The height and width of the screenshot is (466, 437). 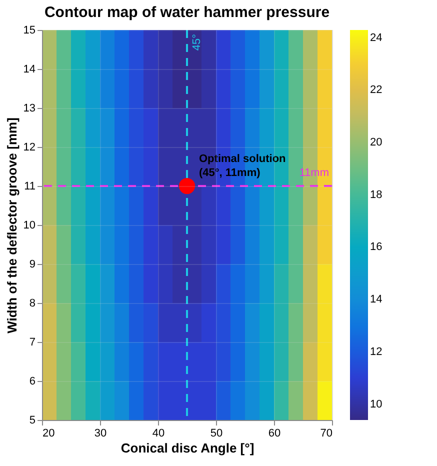 What do you see at coordinates (32, 304) in the screenshot?
I see `y-tick-label: 8` at bounding box center [32, 304].